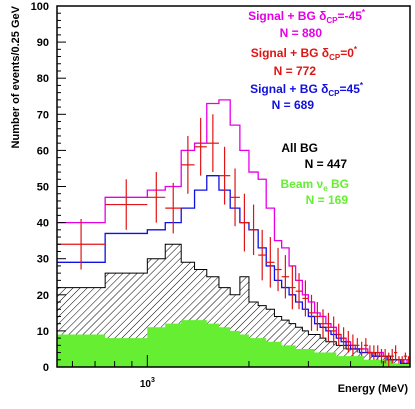 The image size is (415, 409). Describe the element at coordinates (307, 16) in the screenshot. I see `legend-label-0: Signal + BG δCP=-45*` at that location.